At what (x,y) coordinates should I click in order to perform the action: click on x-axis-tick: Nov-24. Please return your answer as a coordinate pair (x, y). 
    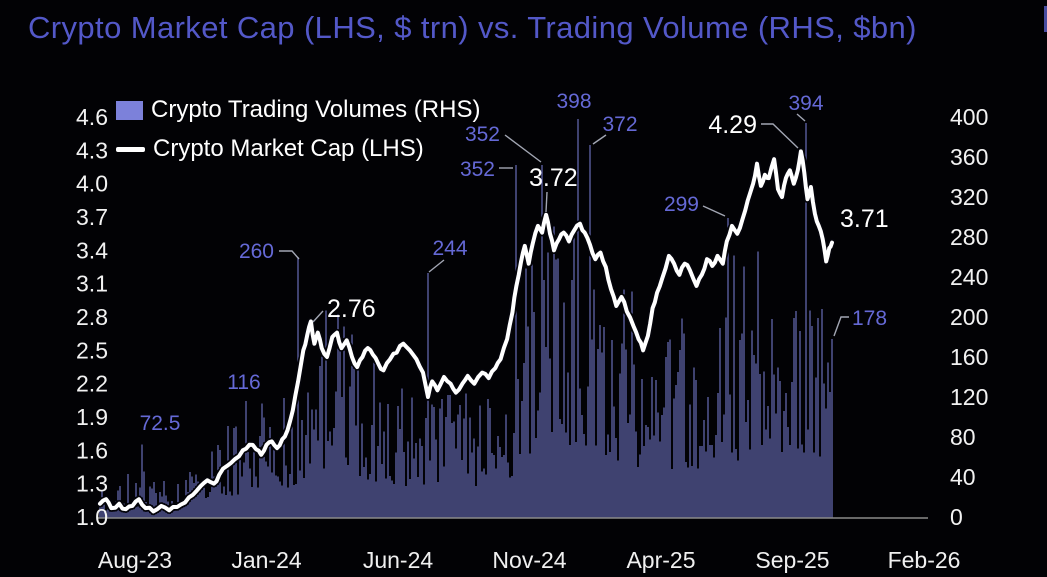
    Looking at the image, I should click on (529, 560).